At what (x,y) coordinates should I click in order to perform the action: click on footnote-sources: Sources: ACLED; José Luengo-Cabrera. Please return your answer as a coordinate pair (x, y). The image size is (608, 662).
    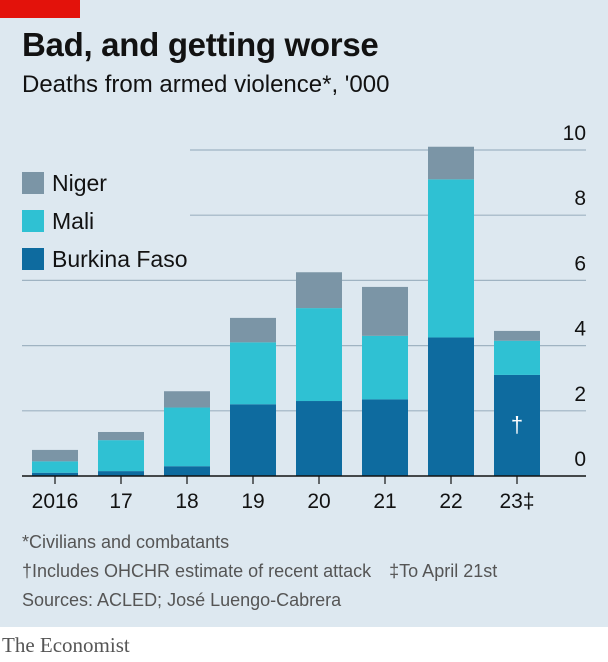
    Looking at the image, I should click on (182, 600).